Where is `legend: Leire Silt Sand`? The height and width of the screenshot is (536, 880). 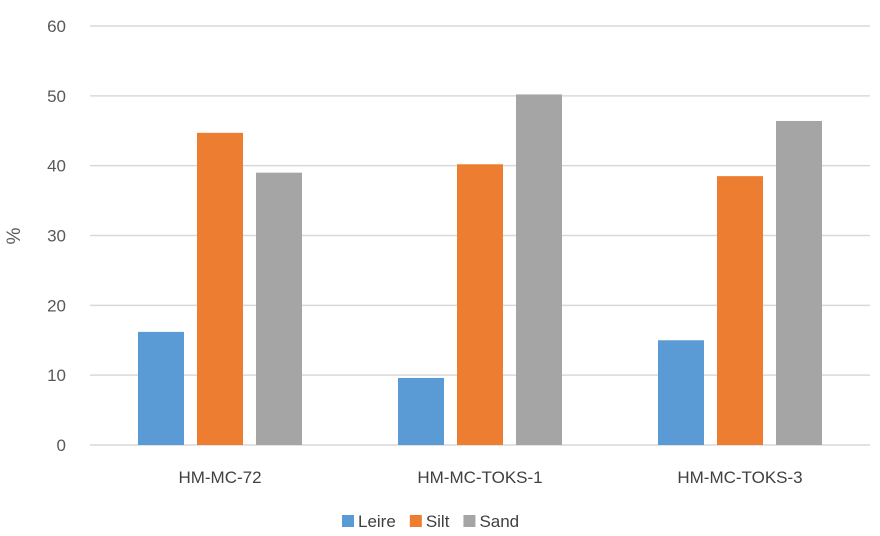
legend: Leire Silt Sand is located at coordinates (430, 521).